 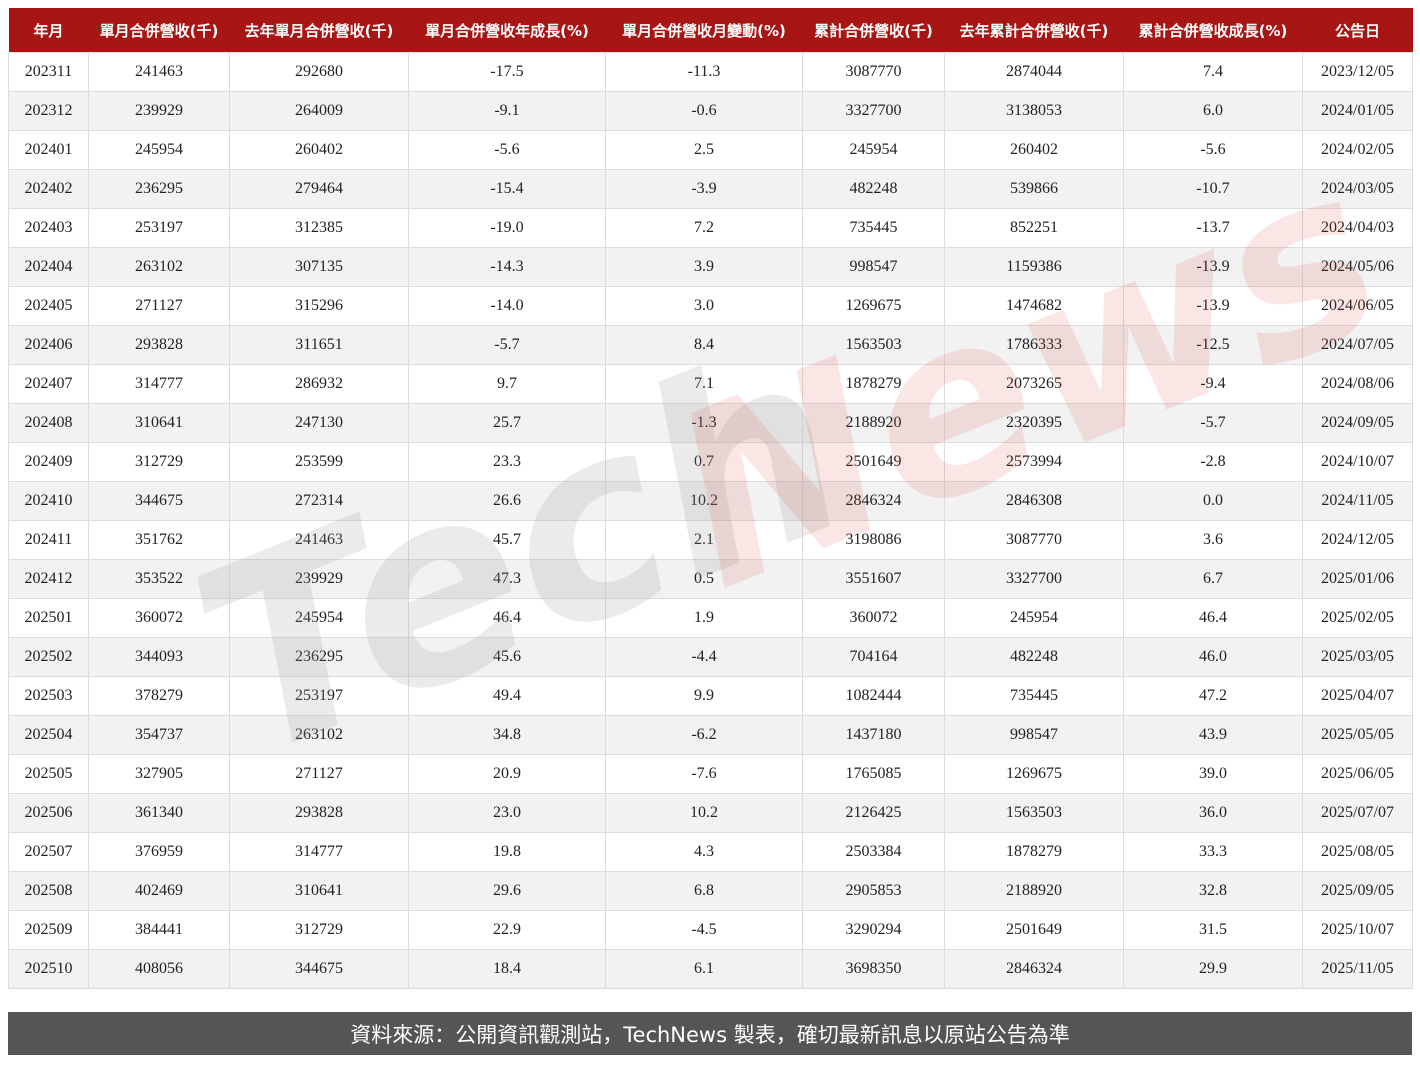 I want to click on table-cell: -17.5, so click(x=507, y=72).